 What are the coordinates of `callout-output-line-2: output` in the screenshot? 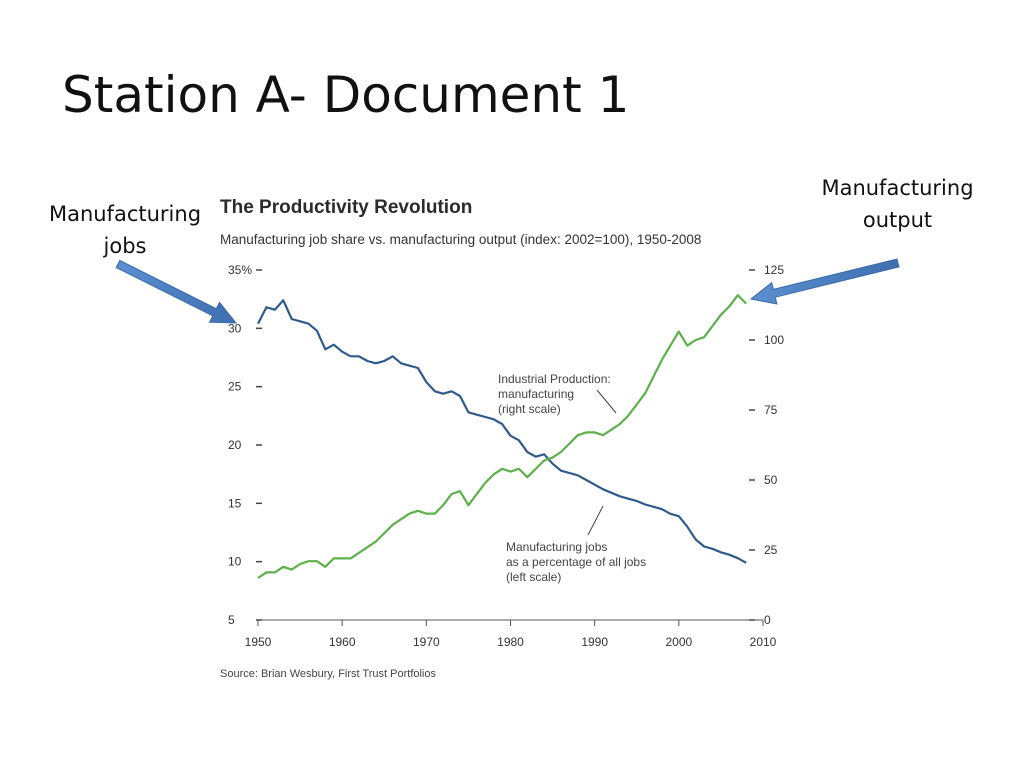 It's located at (897, 220).